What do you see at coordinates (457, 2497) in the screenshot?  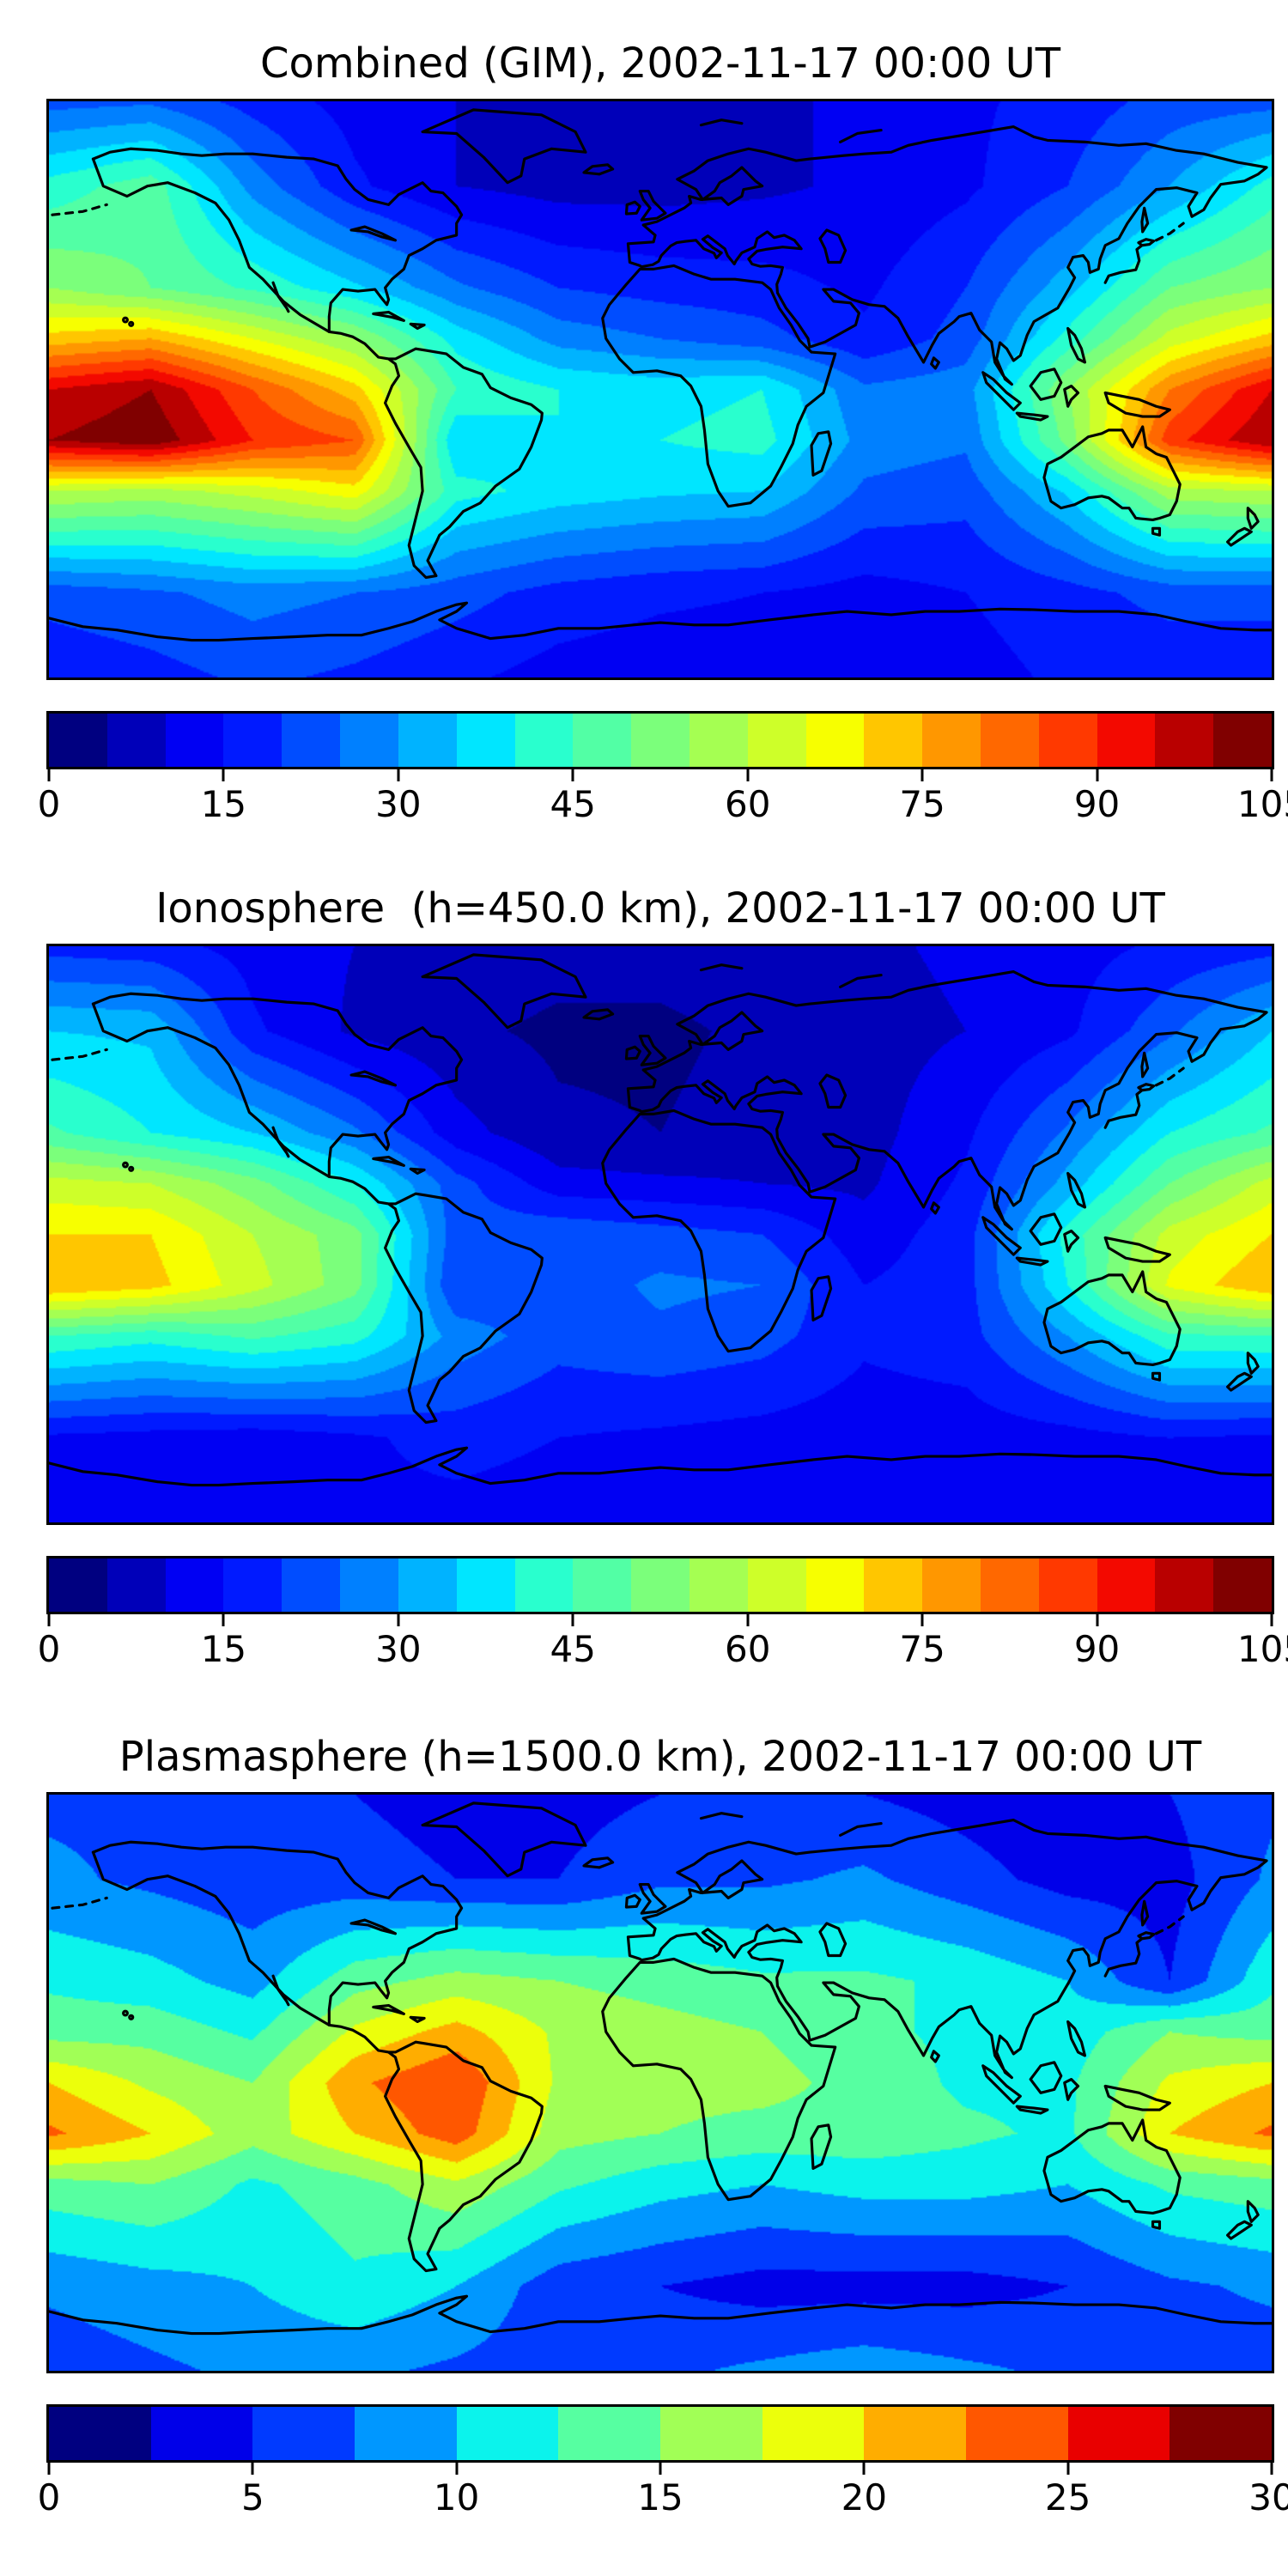 I see `colorbar-tick-label: 10` at bounding box center [457, 2497].